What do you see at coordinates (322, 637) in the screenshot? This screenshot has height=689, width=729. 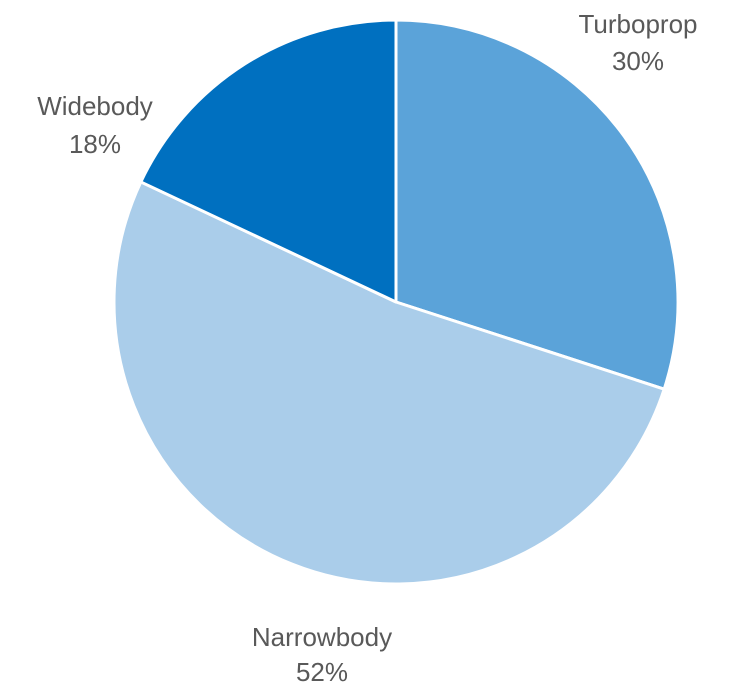 I see `slice-label-narrowbody: Narrowbody` at bounding box center [322, 637].